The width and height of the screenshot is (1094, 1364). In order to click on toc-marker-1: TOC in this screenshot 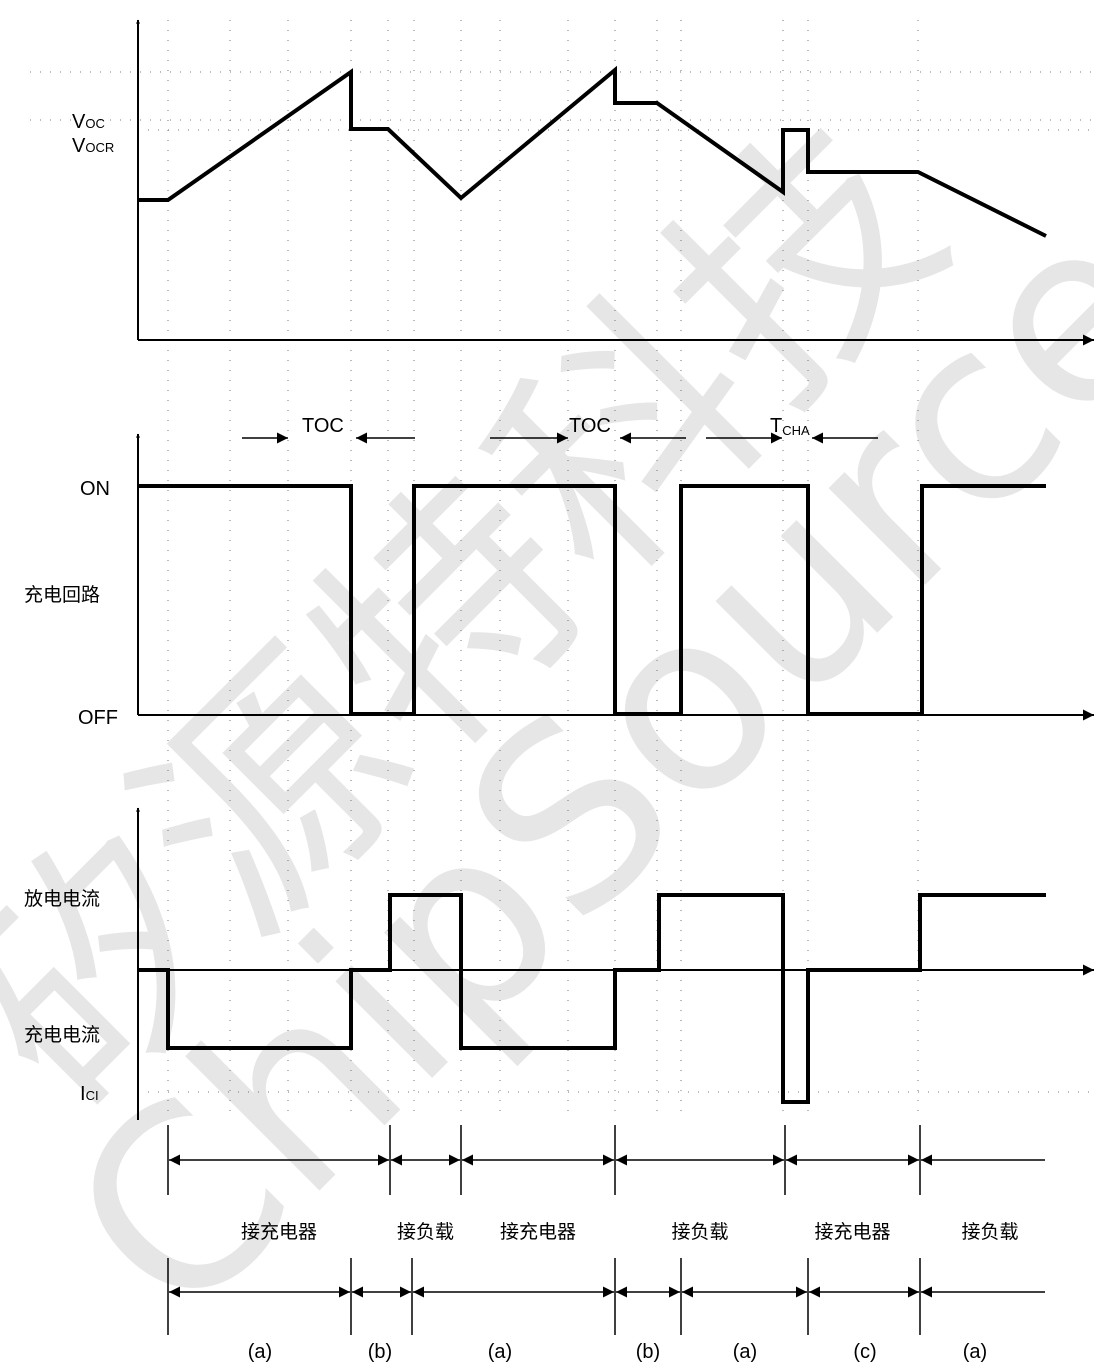, I will do `click(328, 429)`.